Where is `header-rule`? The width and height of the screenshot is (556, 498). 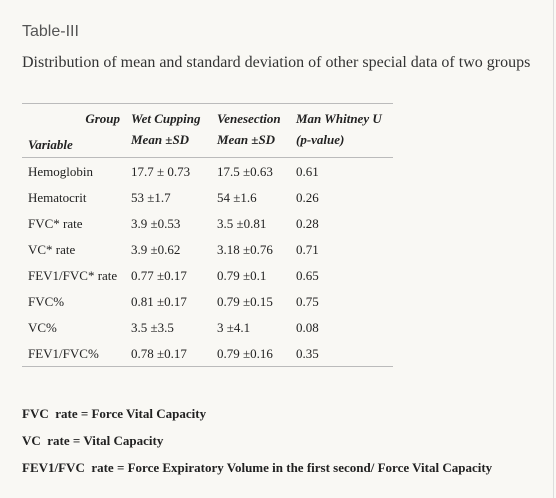 header-rule is located at coordinates (207, 157).